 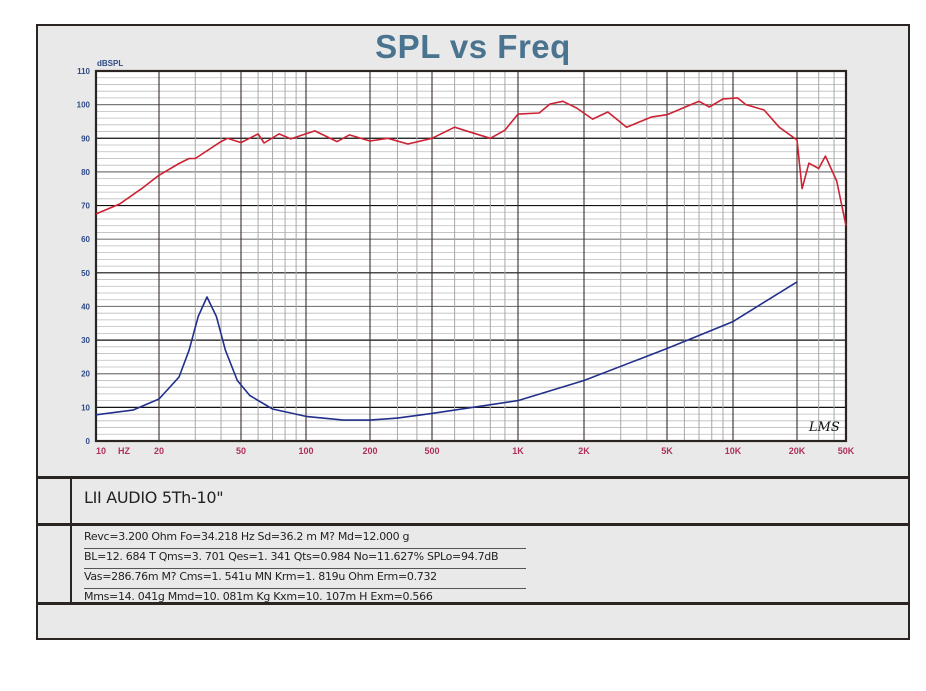 I want to click on device-row: LII AUDIO 5Th-10", so click(x=490, y=503).